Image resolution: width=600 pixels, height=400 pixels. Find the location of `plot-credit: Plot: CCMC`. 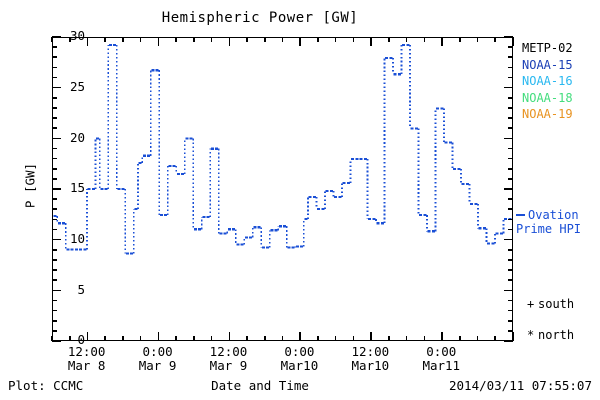

plot-credit: Plot: CCMC is located at coordinates (46, 385).